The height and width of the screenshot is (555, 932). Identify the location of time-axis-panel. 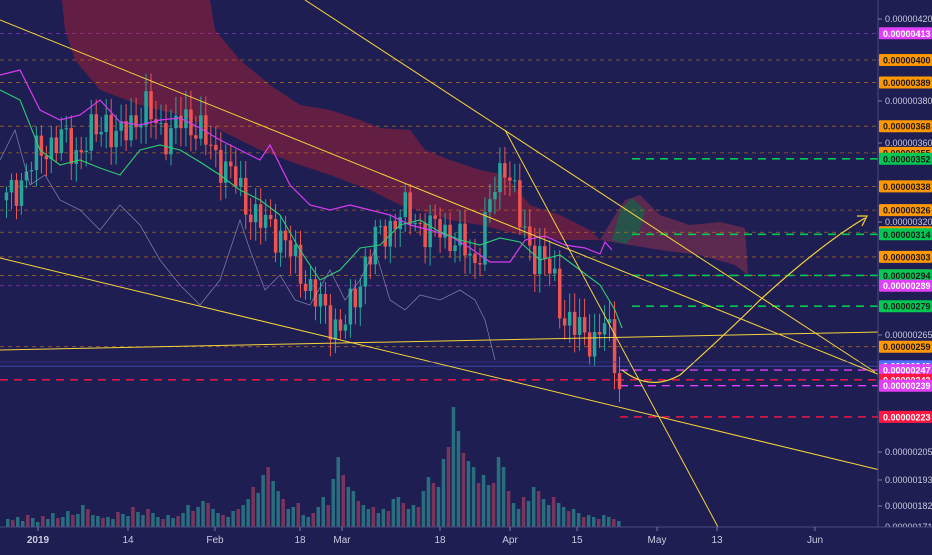
(466, 538).